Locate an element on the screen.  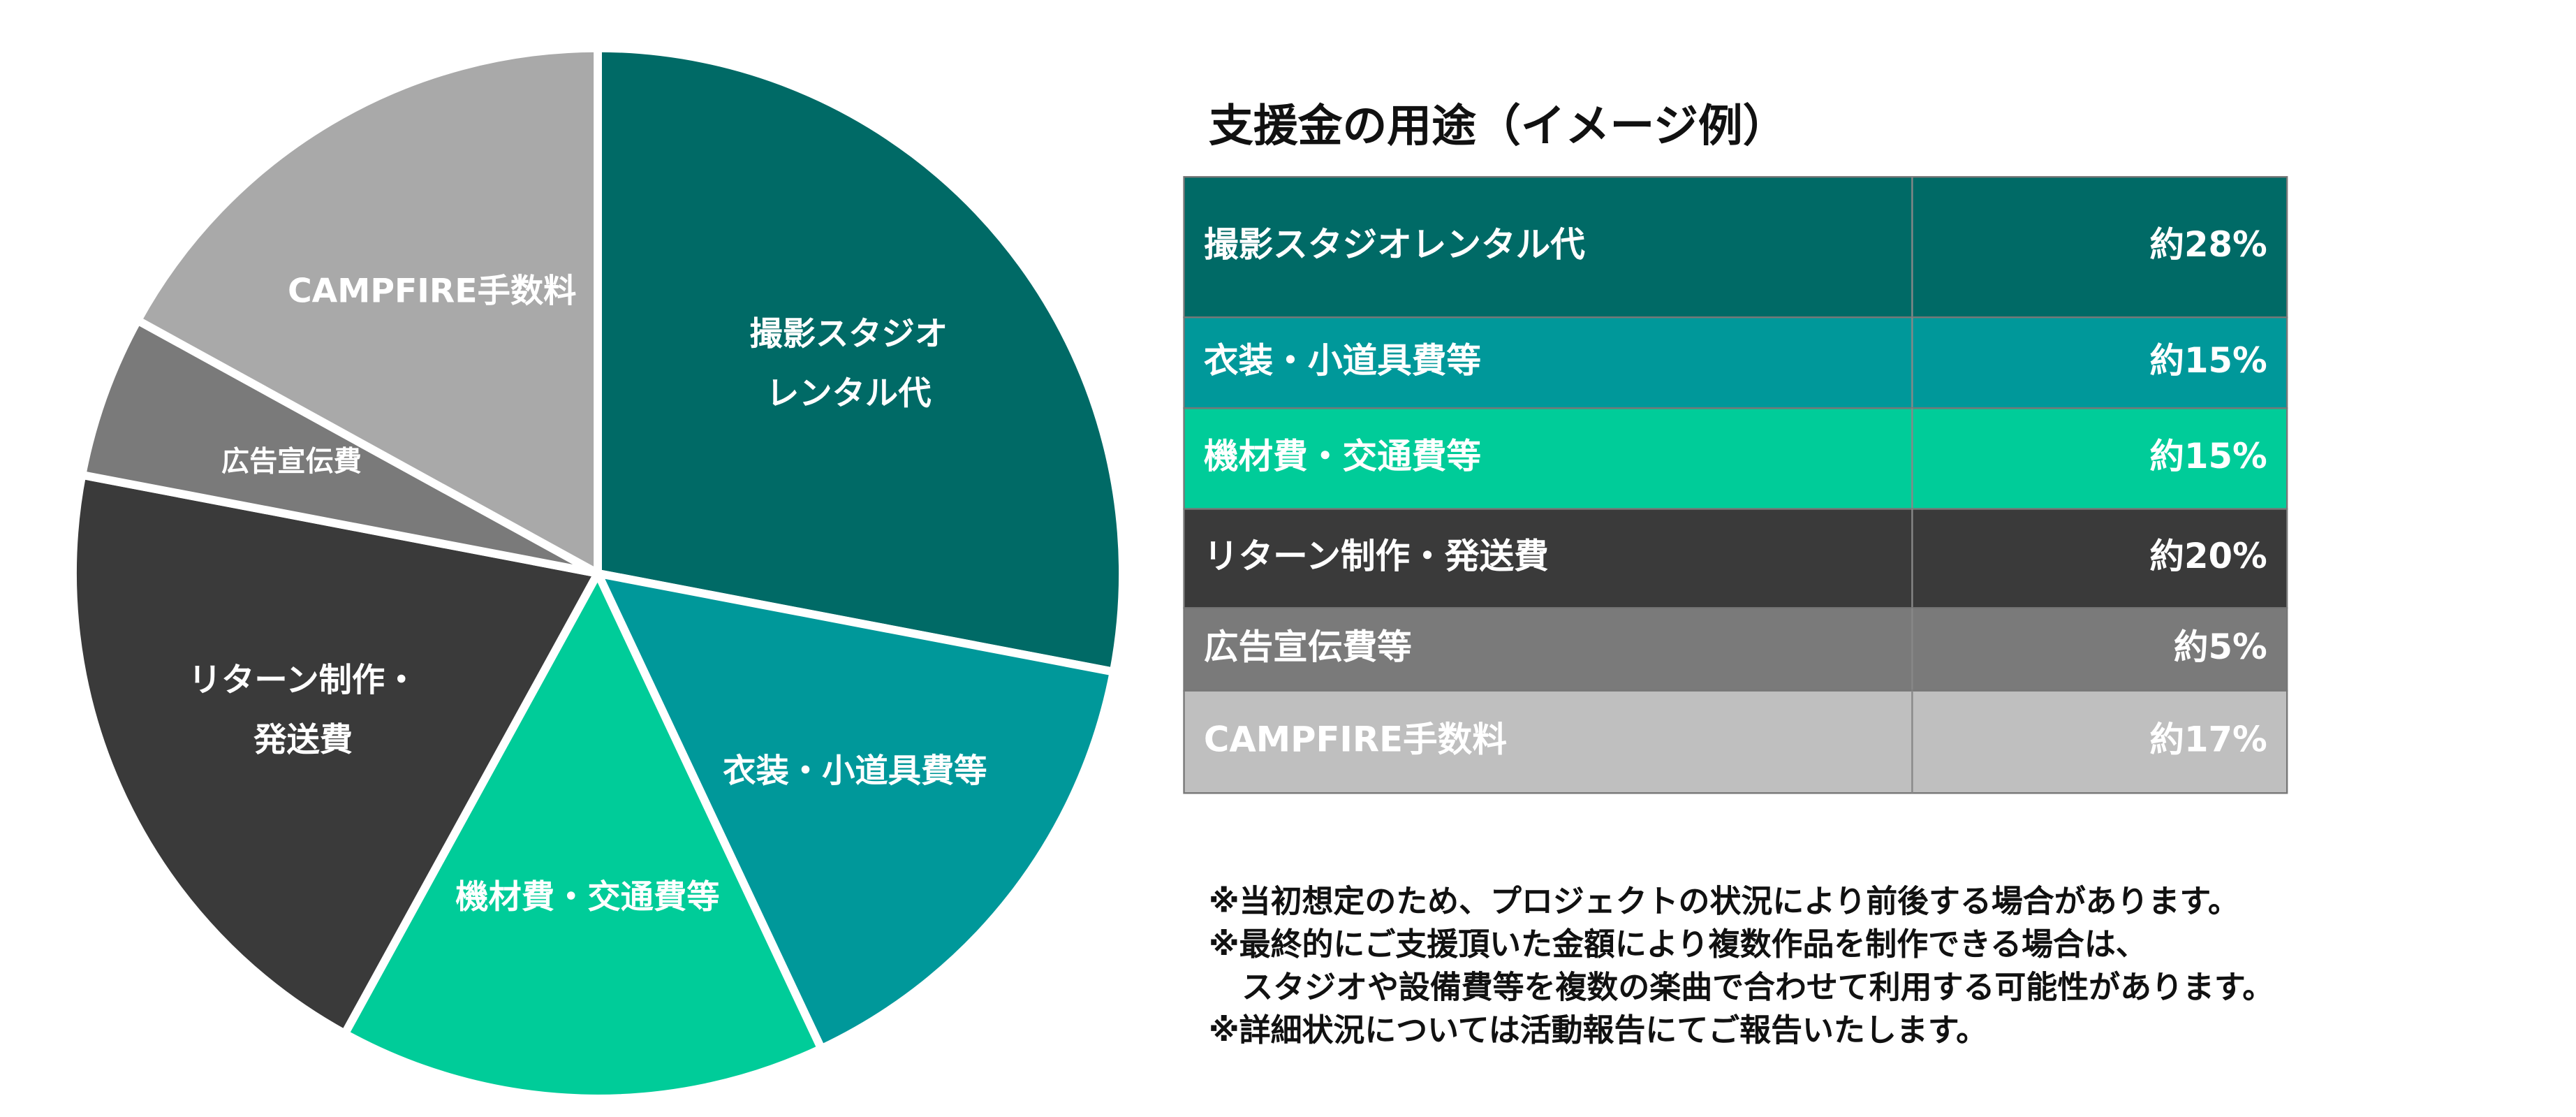
table-category: 撮影スタジオレンタル代 is located at coordinates (1394, 244).